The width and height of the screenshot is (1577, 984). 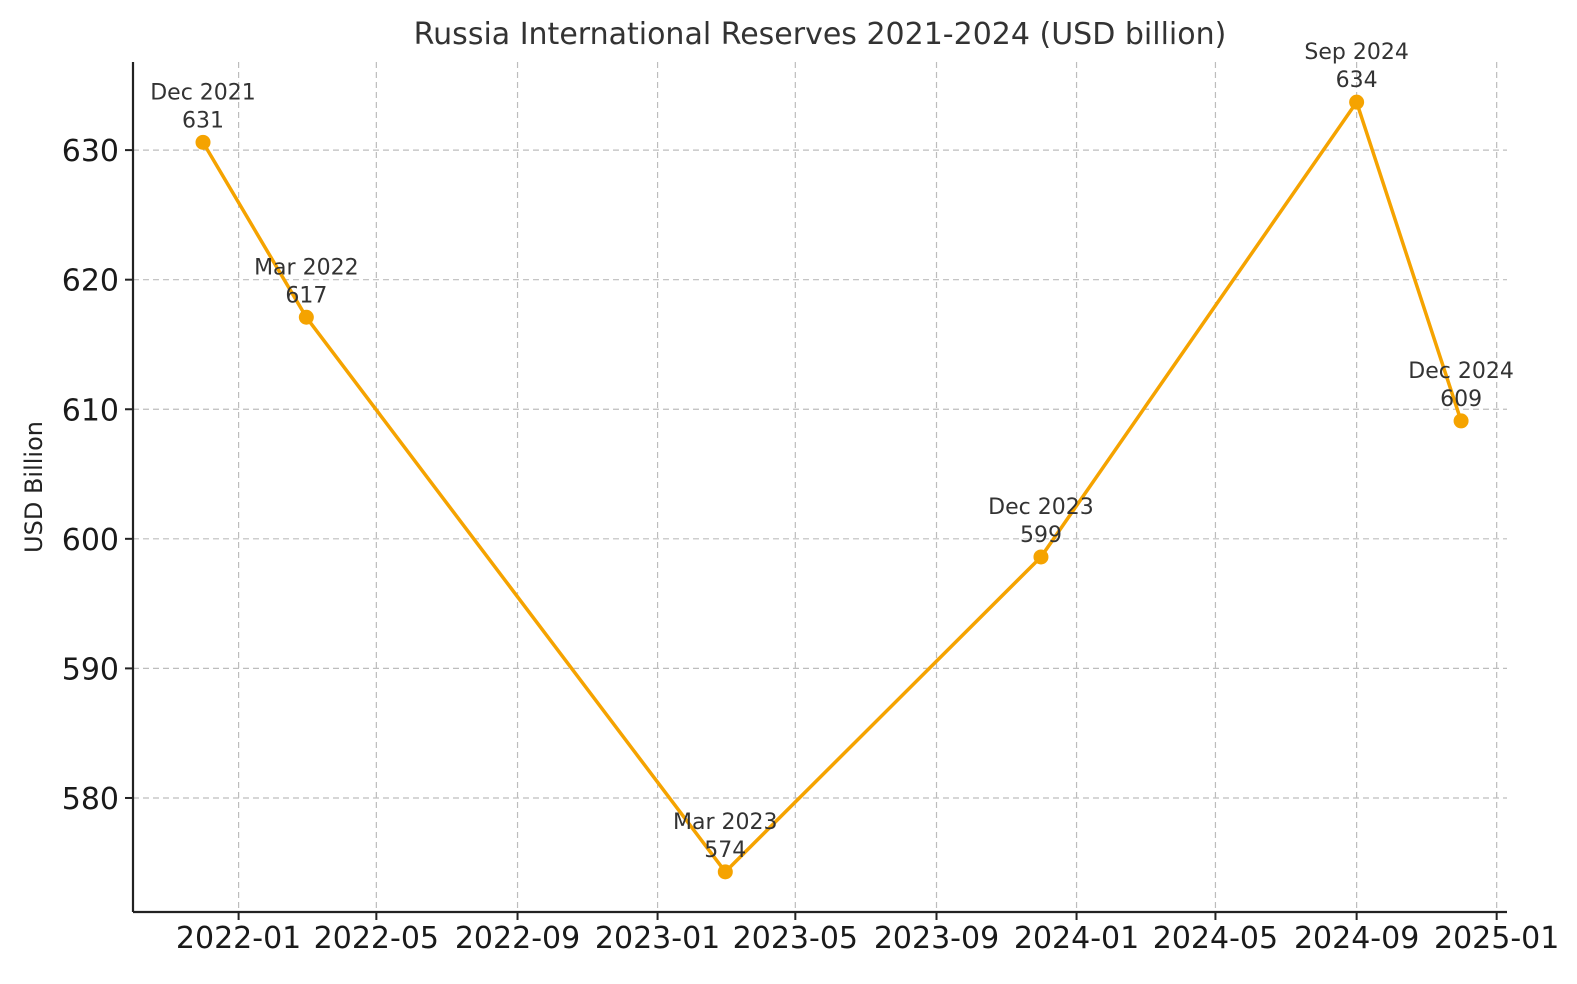 What do you see at coordinates (1041, 507) in the screenshot?
I see `data-label-date: Dec 2023` at bounding box center [1041, 507].